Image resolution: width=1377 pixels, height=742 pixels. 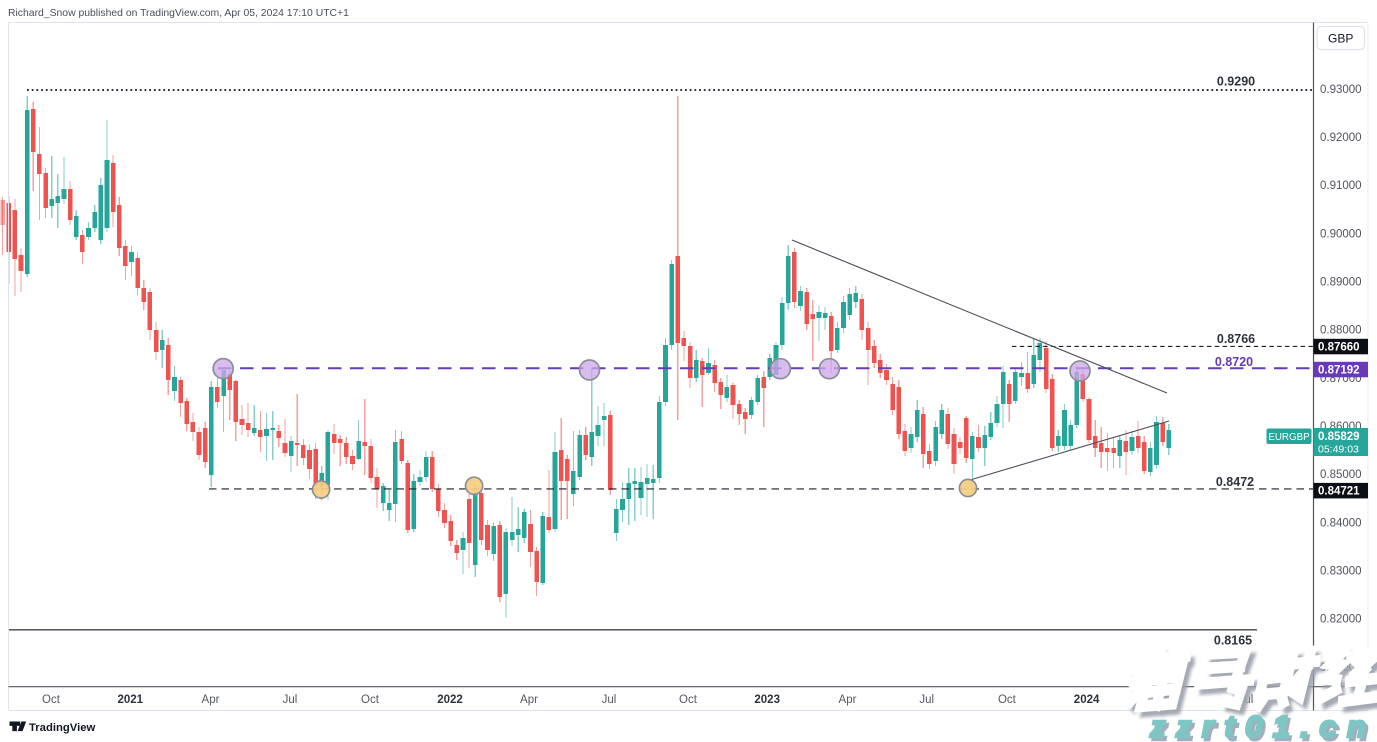 What do you see at coordinates (1233, 641) in the screenshot?
I see `svg-text: 0.8165` at bounding box center [1233, 641].